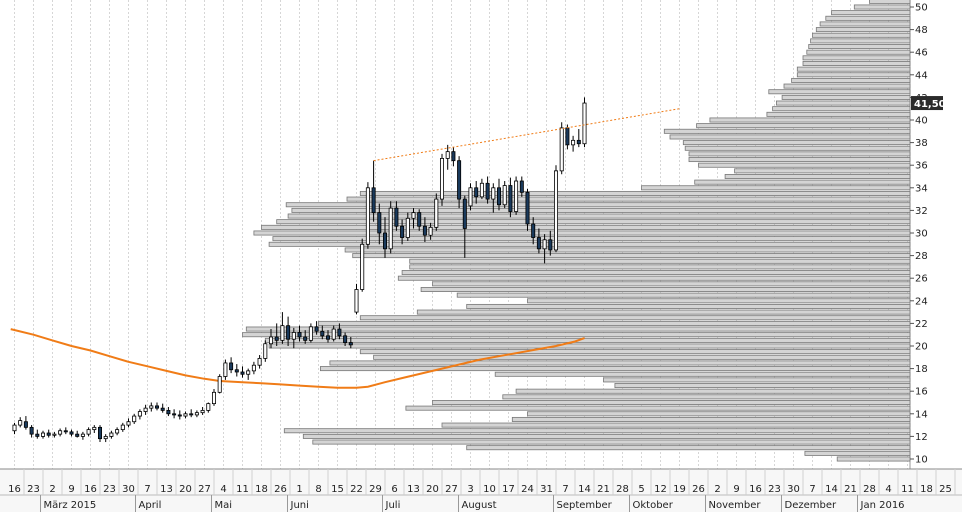  What do you see at coordinates (660, 489) in the screenshot?
I see `x-tick-label: 12` at bounding box center [660, 489].